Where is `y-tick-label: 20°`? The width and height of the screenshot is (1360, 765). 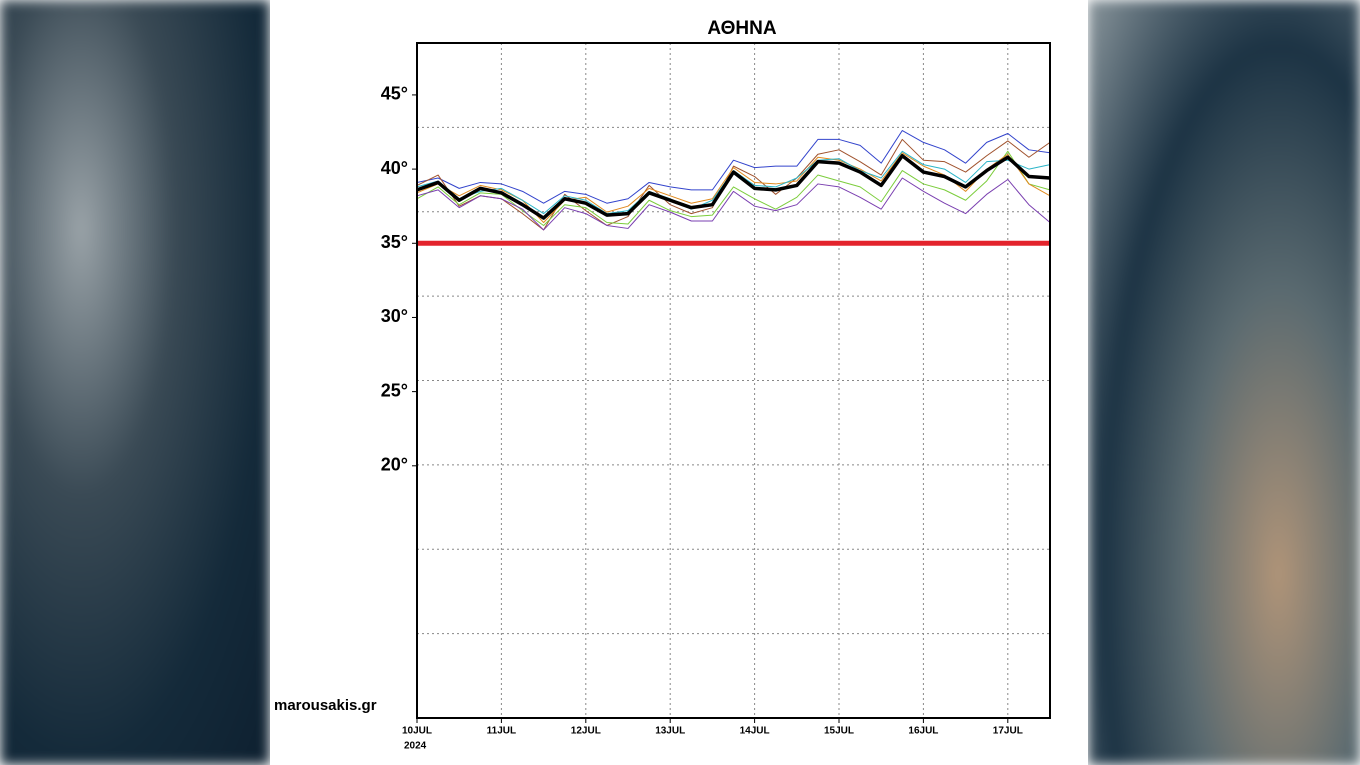 y-tick-label: 20° is located at coordinates (394, 465).